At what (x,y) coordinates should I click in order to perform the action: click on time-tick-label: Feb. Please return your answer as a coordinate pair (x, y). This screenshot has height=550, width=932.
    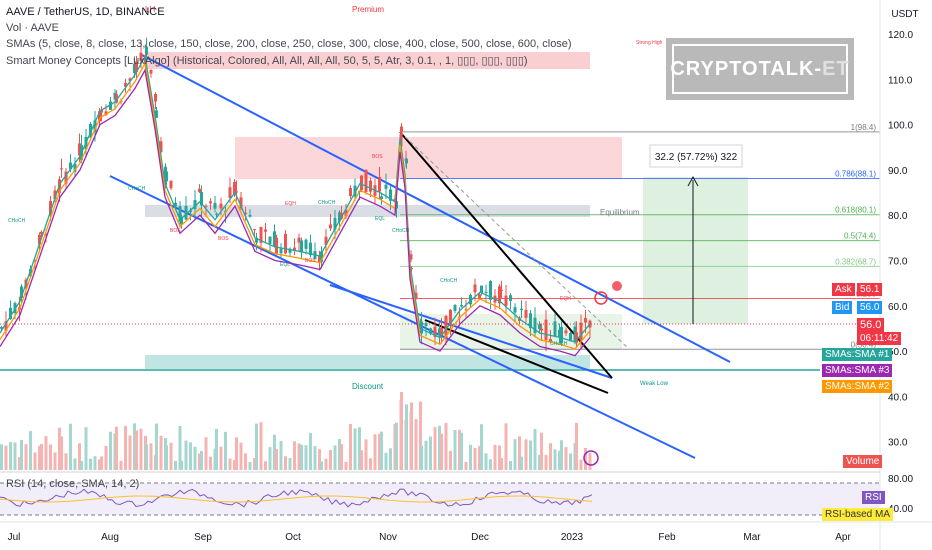
    Looking at the image, I should click on (667, 537).